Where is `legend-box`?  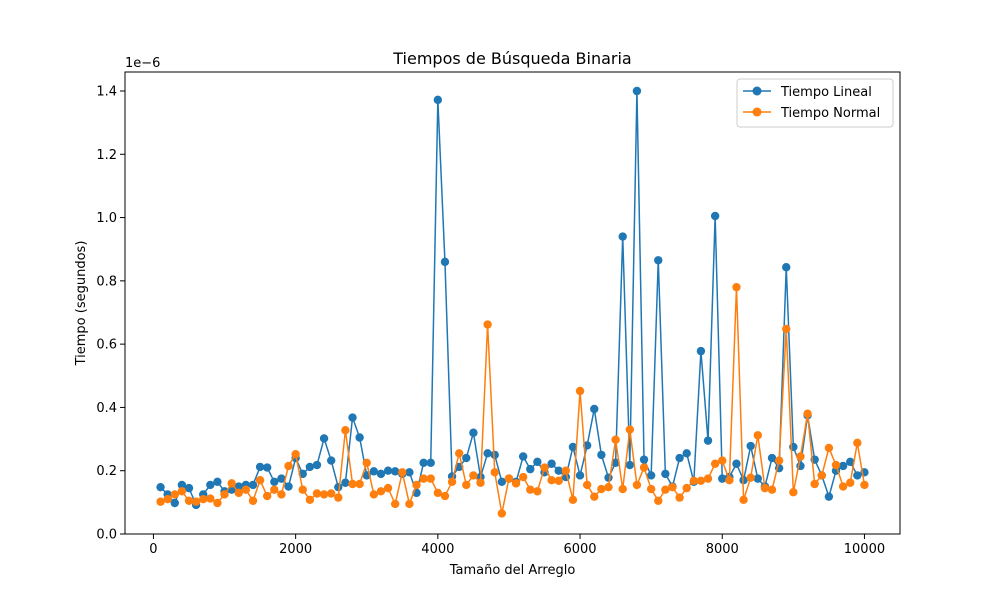
legend-box is located at coordinates (815, 103).